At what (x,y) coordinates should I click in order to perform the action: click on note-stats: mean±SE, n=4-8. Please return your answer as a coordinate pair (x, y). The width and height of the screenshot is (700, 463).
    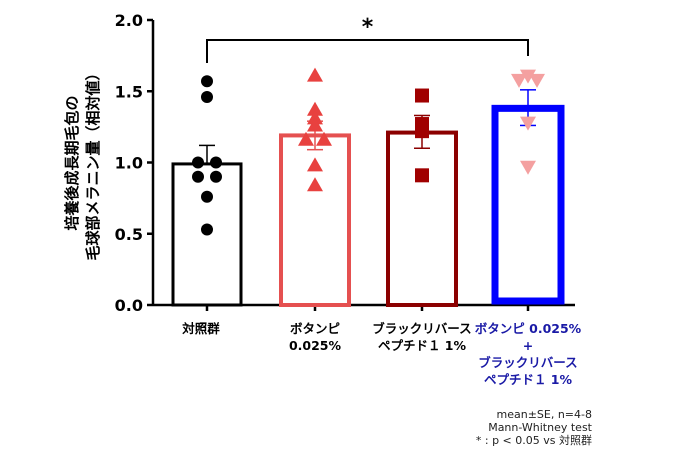
    Looking at the image, I should click on (544, 414).